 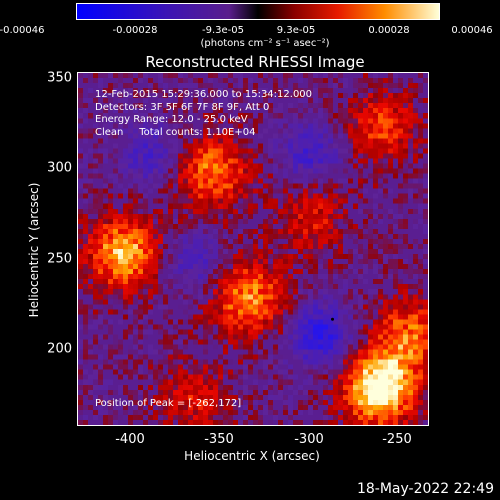 What do you see at coordinates (425, 489) in the screenshot?
I see `datestamp: 18-May-2022 22:49` at bounding box center [425, 489].